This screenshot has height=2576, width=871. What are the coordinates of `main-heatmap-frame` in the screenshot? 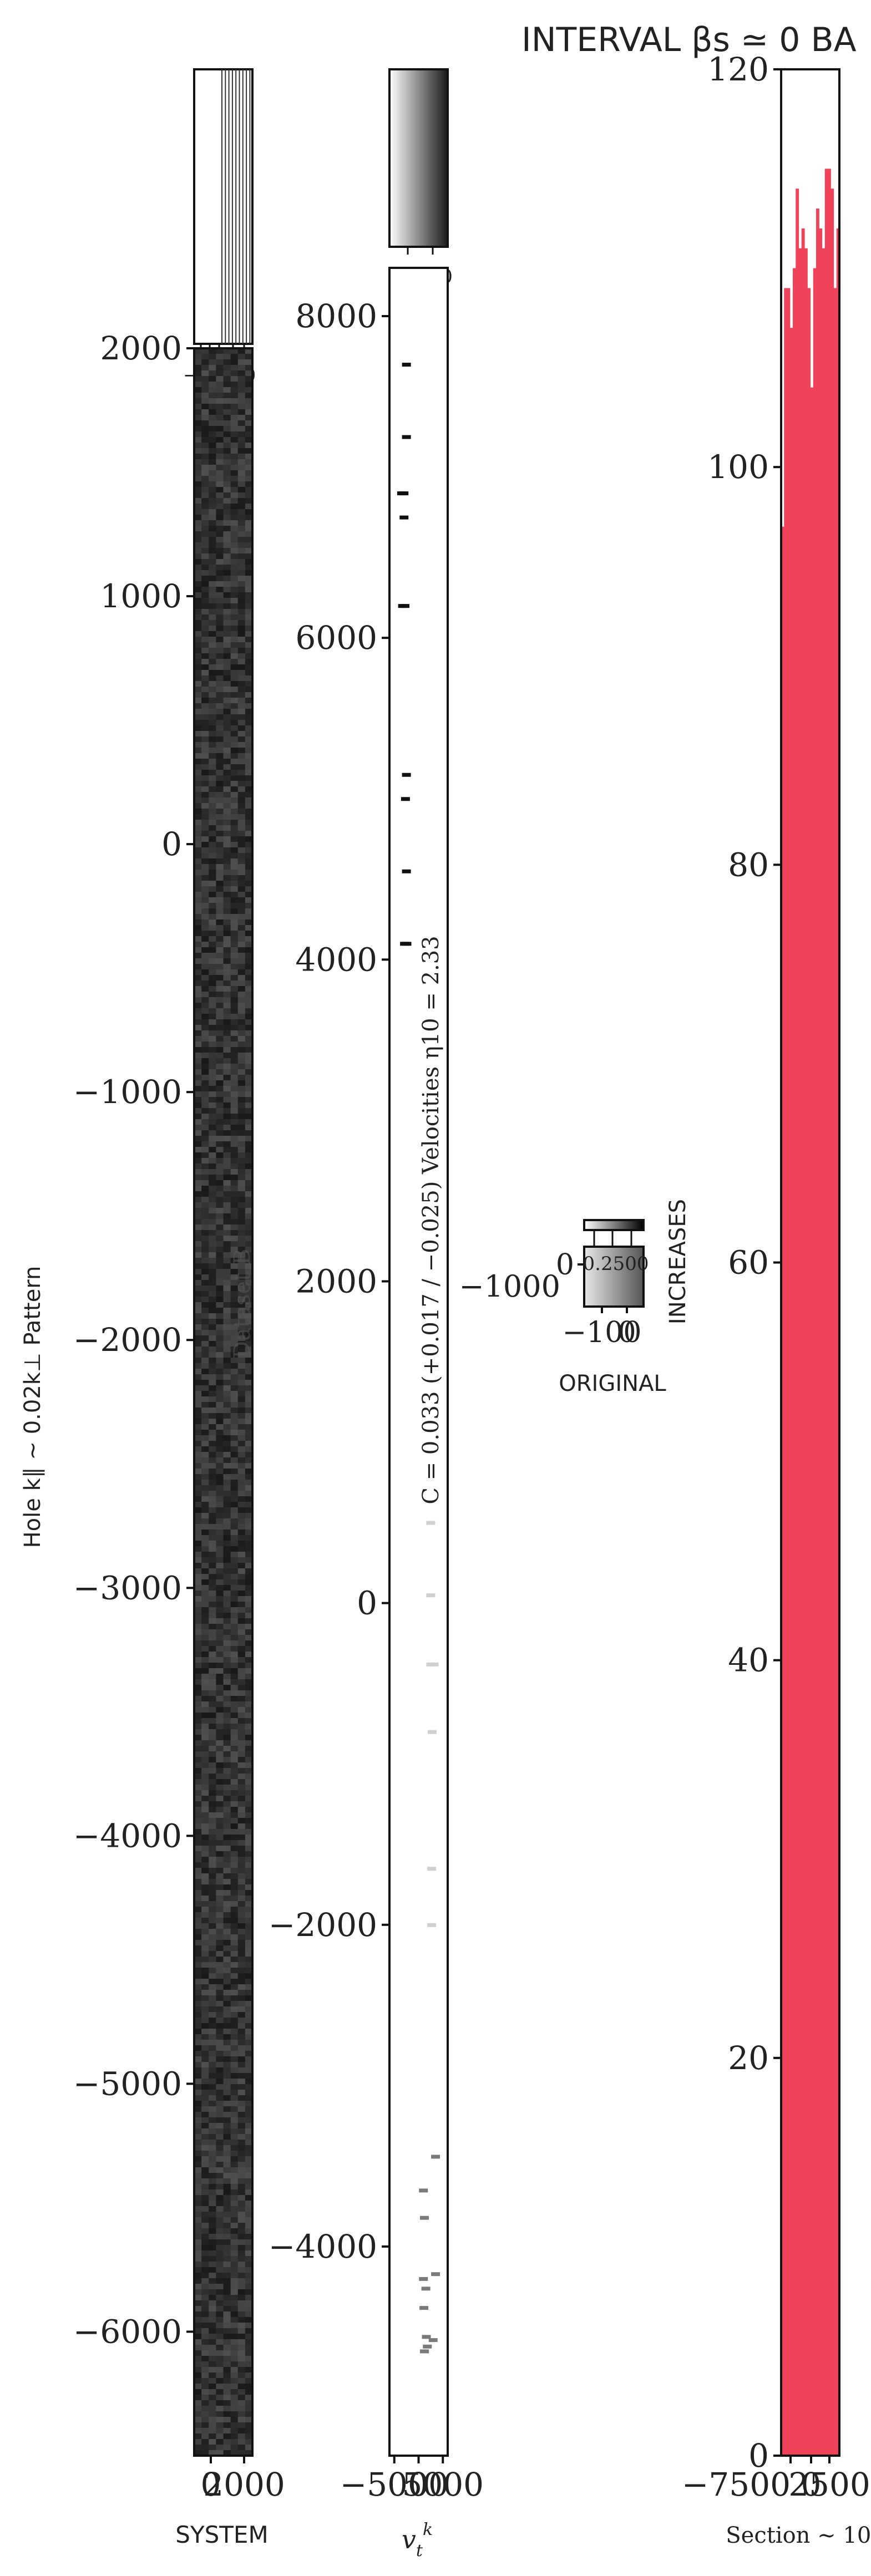 It's located at (223, 1402).